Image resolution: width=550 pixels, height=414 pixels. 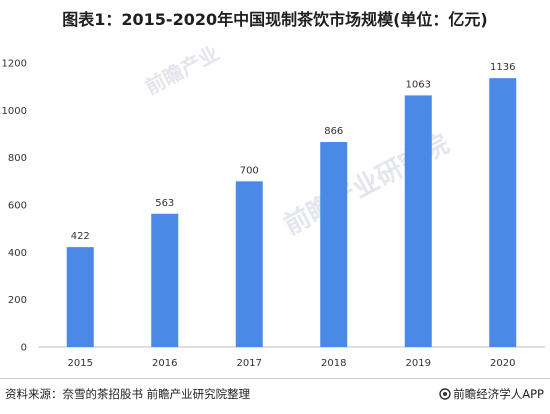 What do you see at coordinates (14, 64) in the screenshot?
I see `y-tick-label: 1200` at bounding box center [14, 64].